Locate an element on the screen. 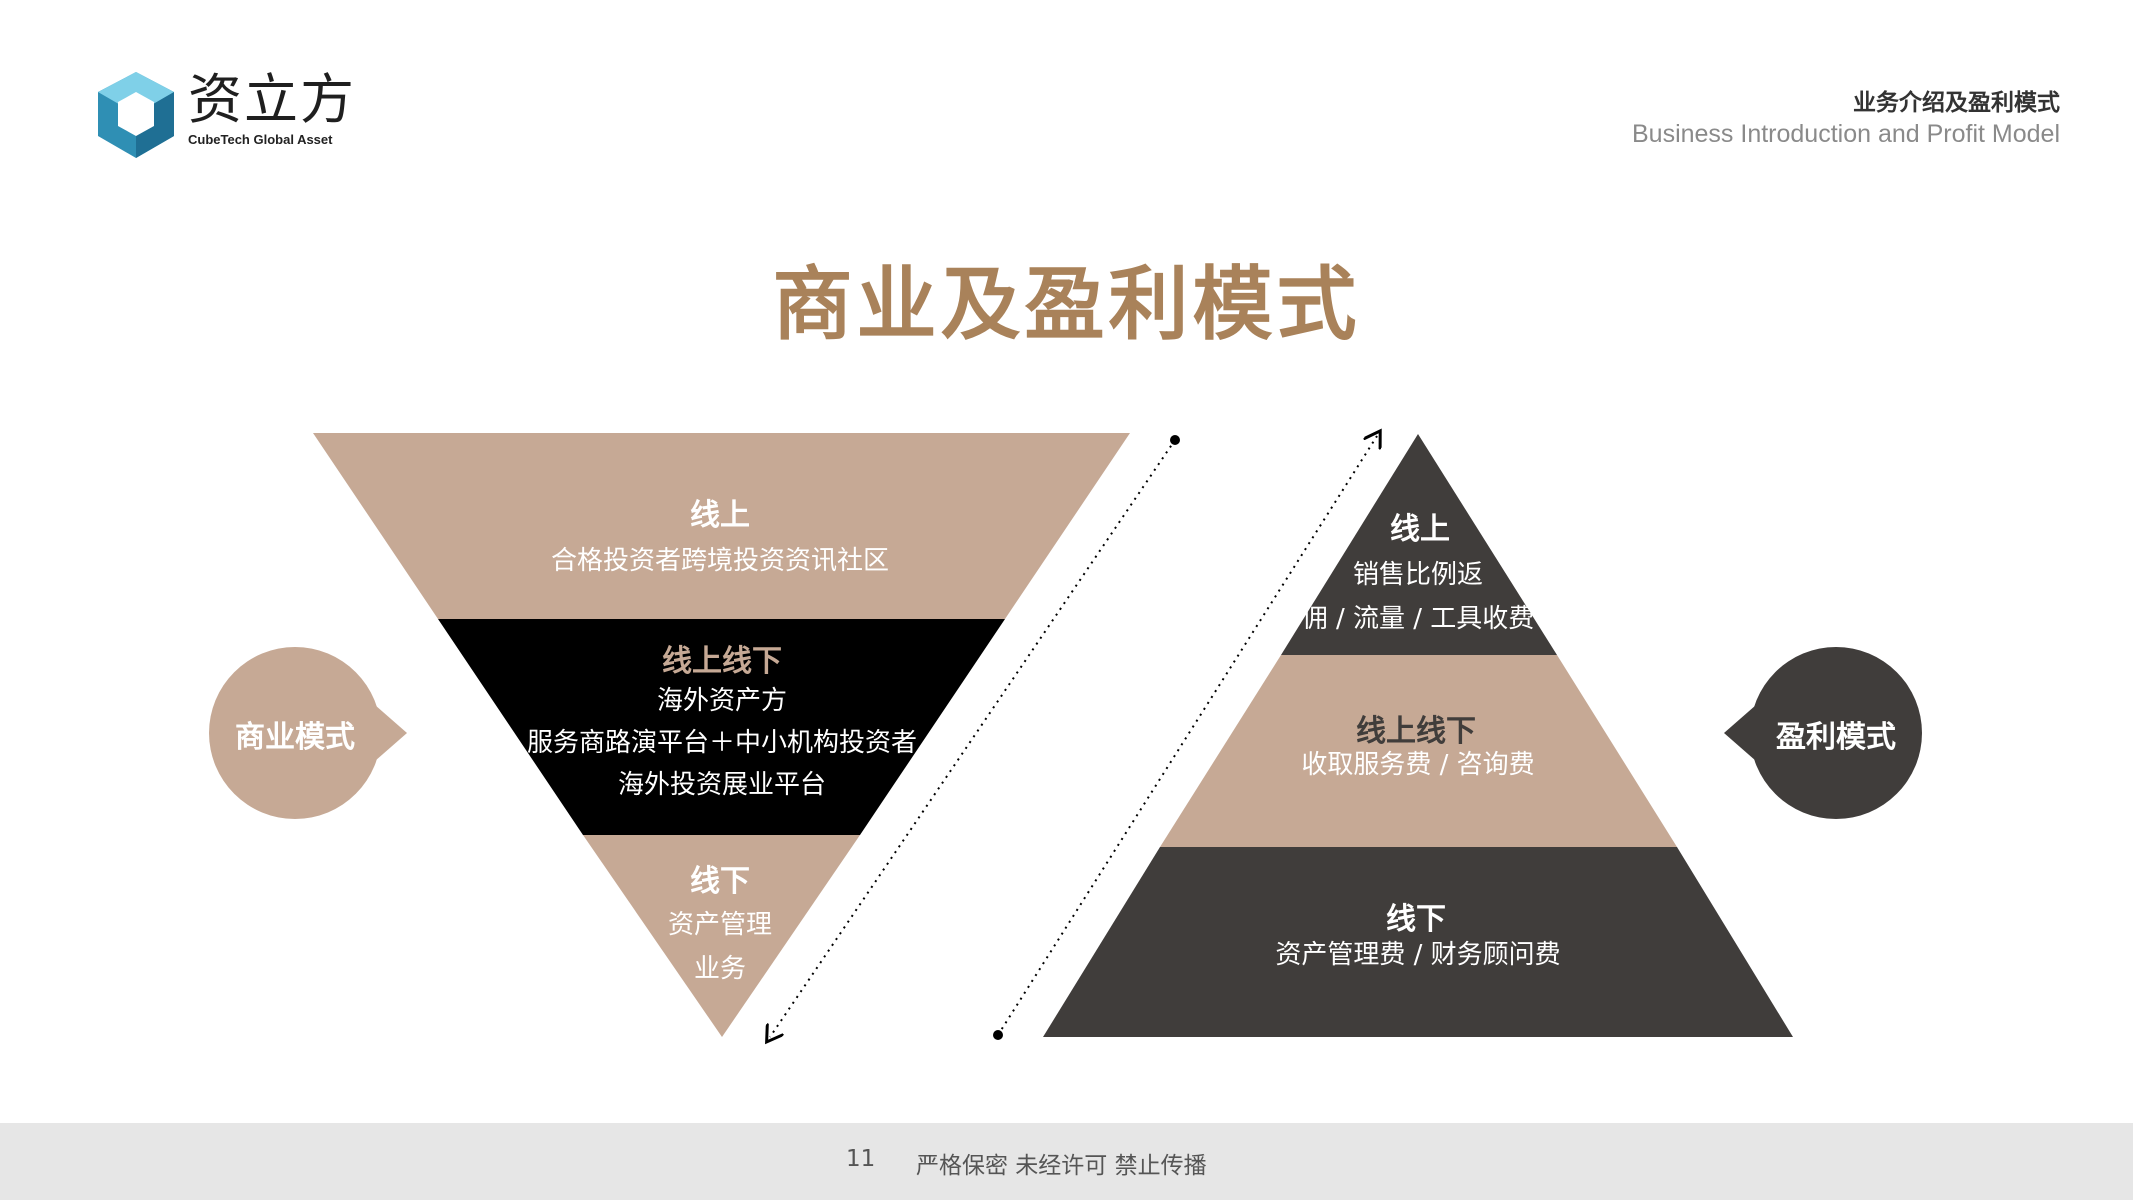  profit-model-badge-shape is located at coordinates (1823, 733).